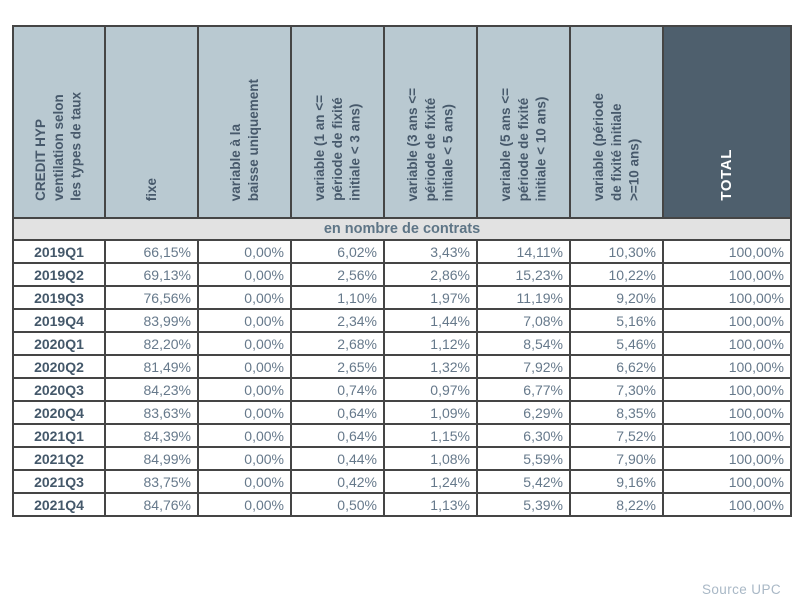 This screenshot has width=807, height=610. I want to click on value-cell: 1,97%, so click(430, 297).